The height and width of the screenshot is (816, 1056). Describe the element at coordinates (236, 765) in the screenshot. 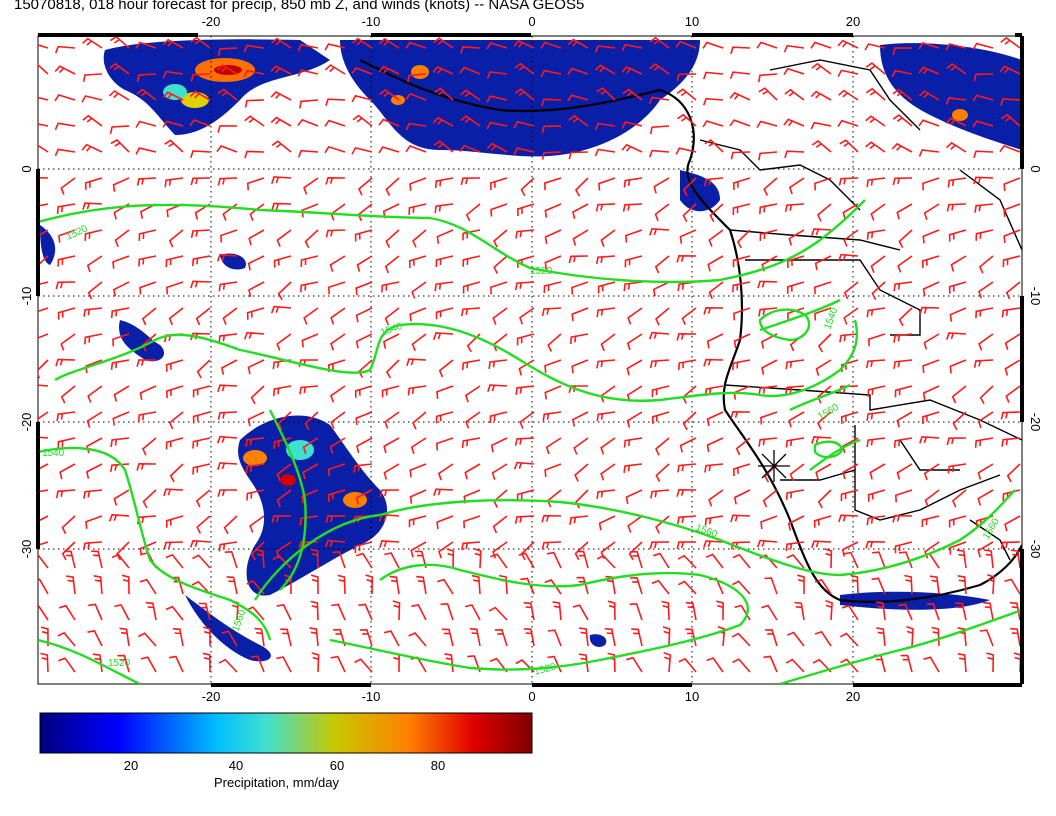

I see `colorbar-tick-label: 40` at that location.